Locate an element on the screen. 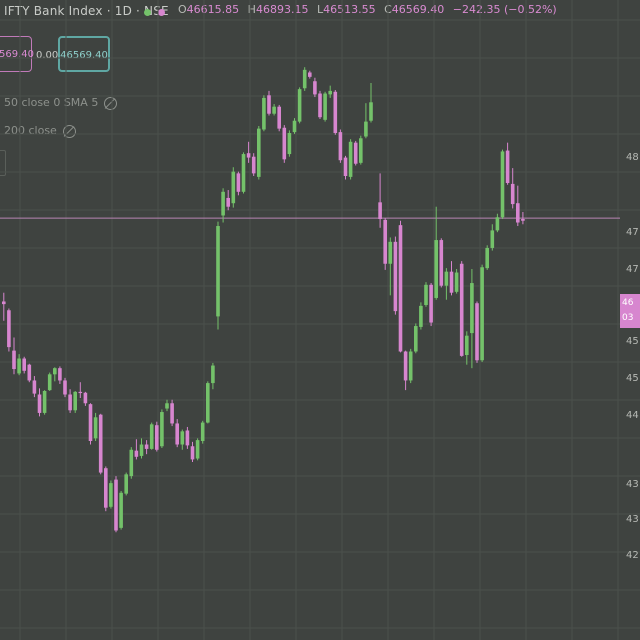  buy-button: 46569.40 is located at coordinates (84, 54).